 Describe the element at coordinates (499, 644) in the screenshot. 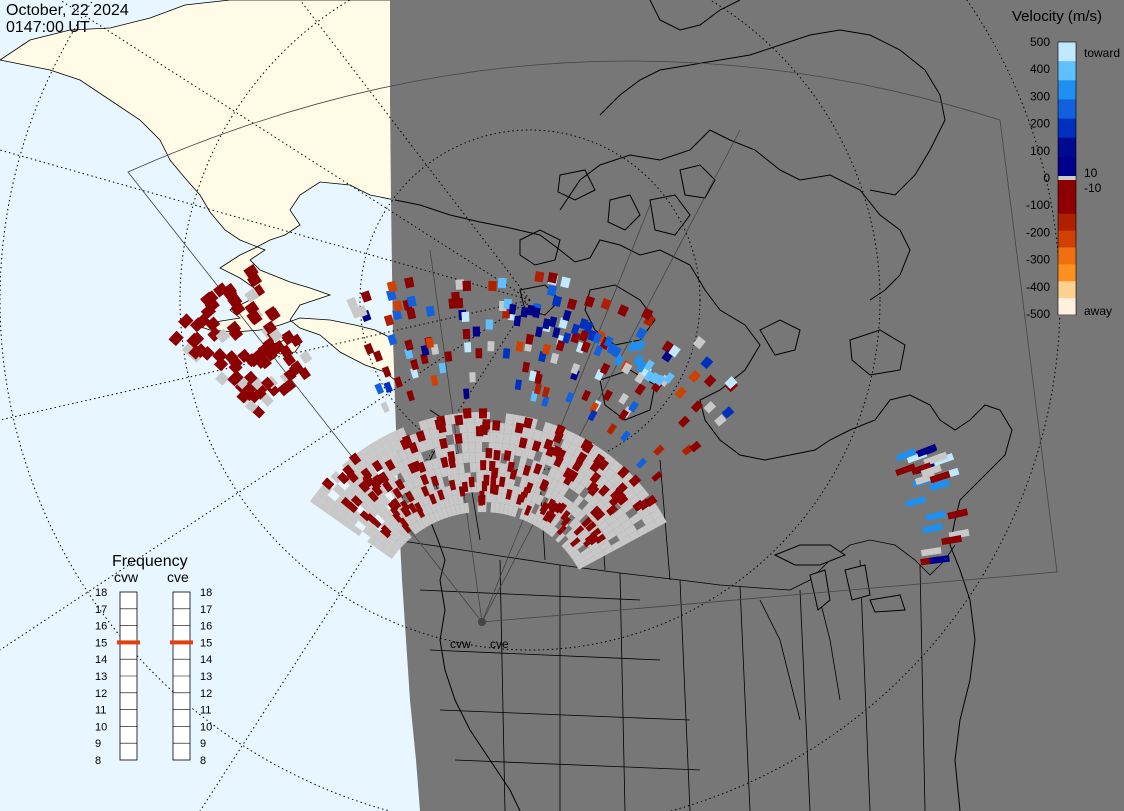

I see `radar-label-cve: cve` at that location.